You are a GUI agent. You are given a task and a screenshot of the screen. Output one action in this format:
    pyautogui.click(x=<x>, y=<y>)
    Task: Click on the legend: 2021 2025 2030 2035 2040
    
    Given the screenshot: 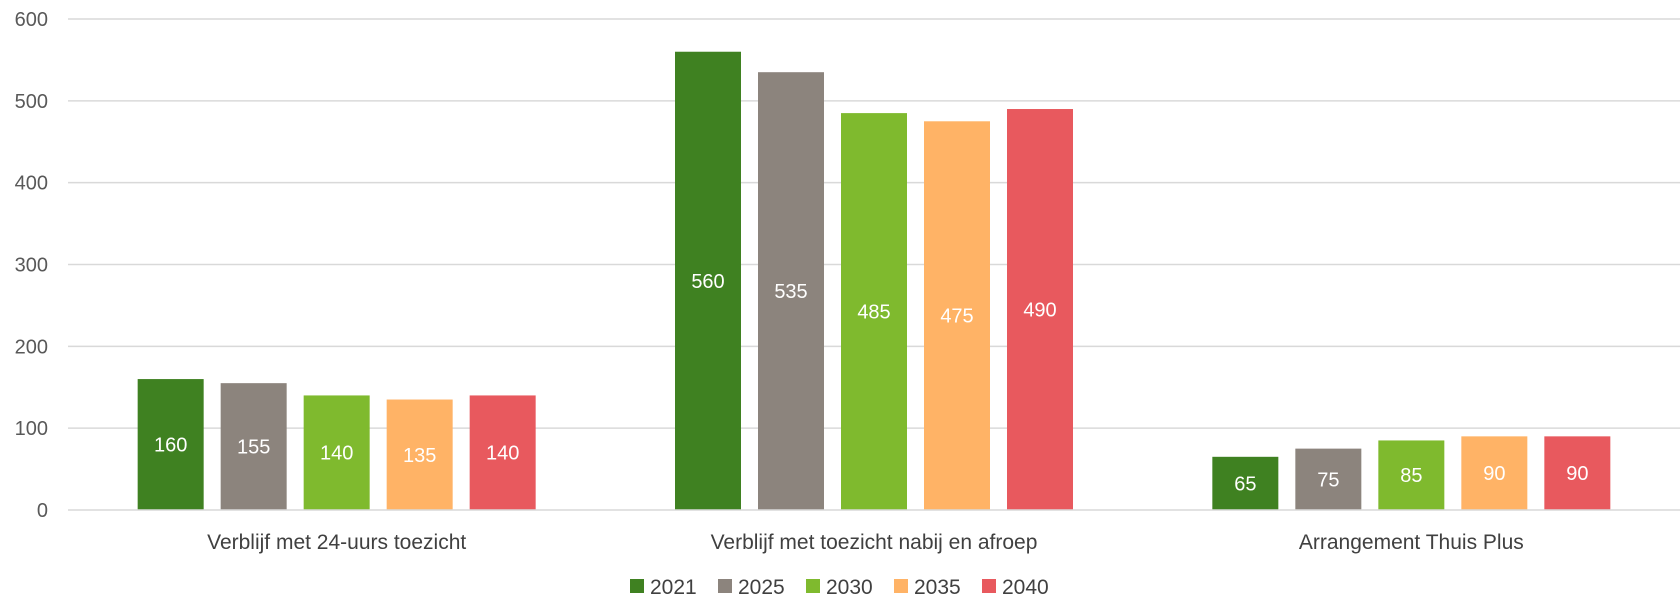 What is the action you would take?
    pyautogui.click(x=839, y=587)
    